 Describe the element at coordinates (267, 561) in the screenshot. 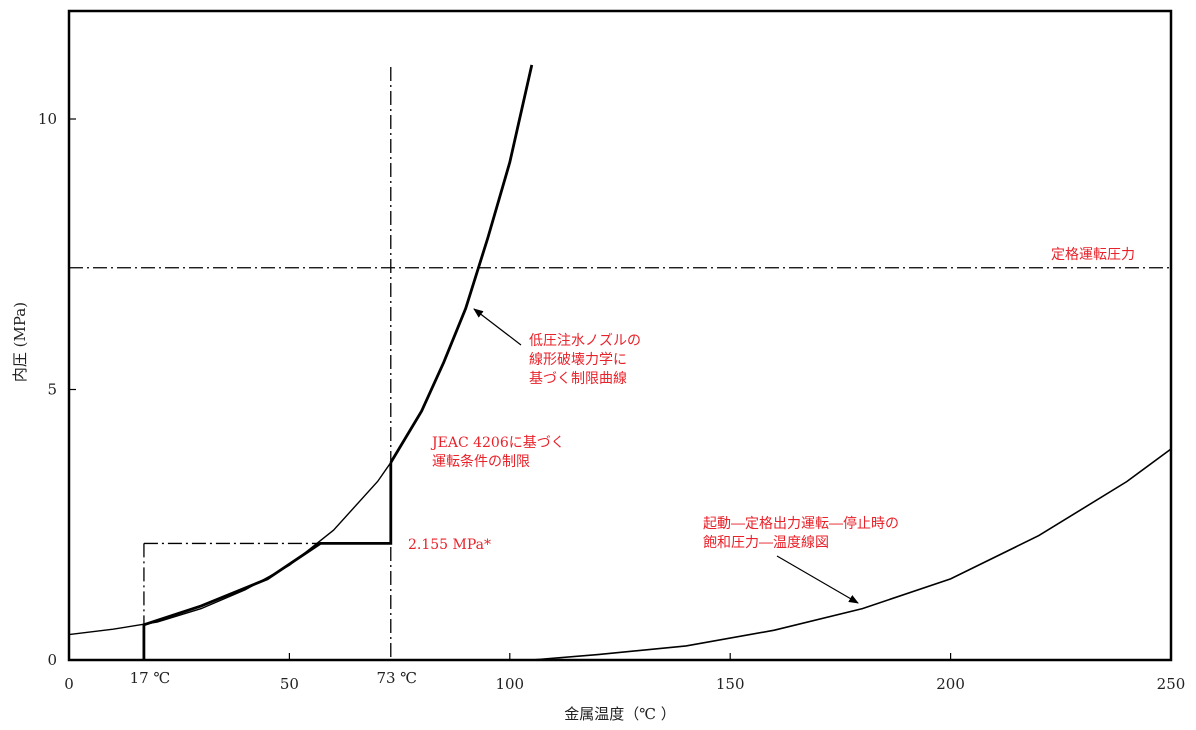

I see `series-jeac-limit` at that location.